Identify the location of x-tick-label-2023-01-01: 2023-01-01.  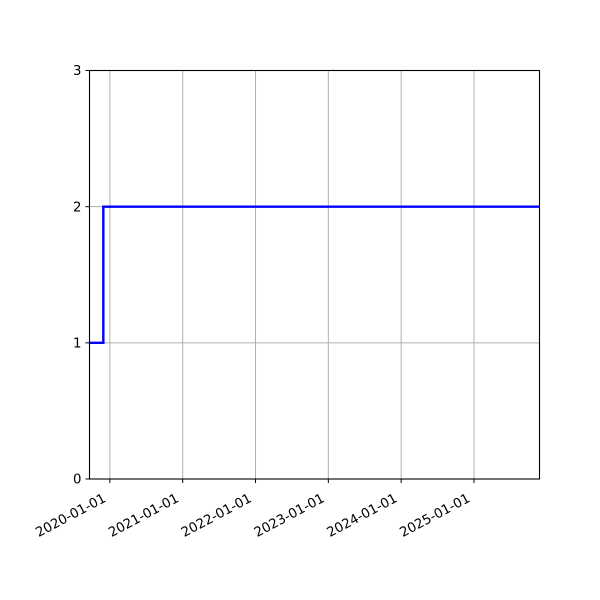
(289, 516).